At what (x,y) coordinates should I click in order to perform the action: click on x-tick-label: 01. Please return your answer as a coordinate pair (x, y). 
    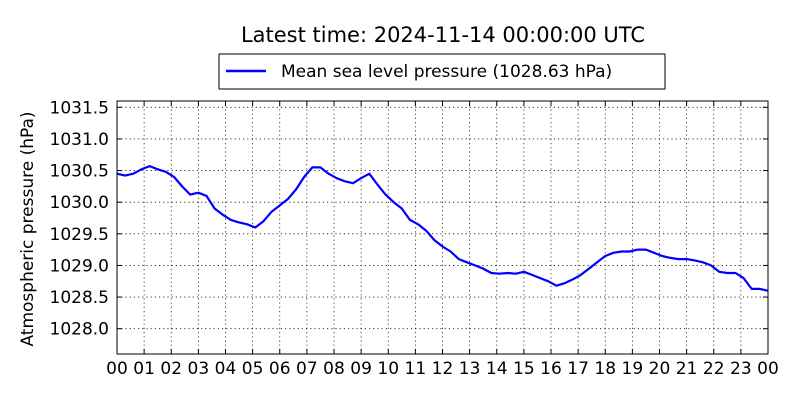
    Looking at the image, I should click on (144, 369).